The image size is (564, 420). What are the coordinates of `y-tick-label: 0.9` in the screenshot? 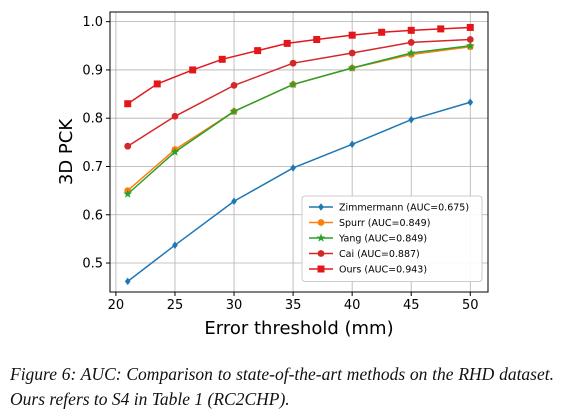 It's located at (92, 70).